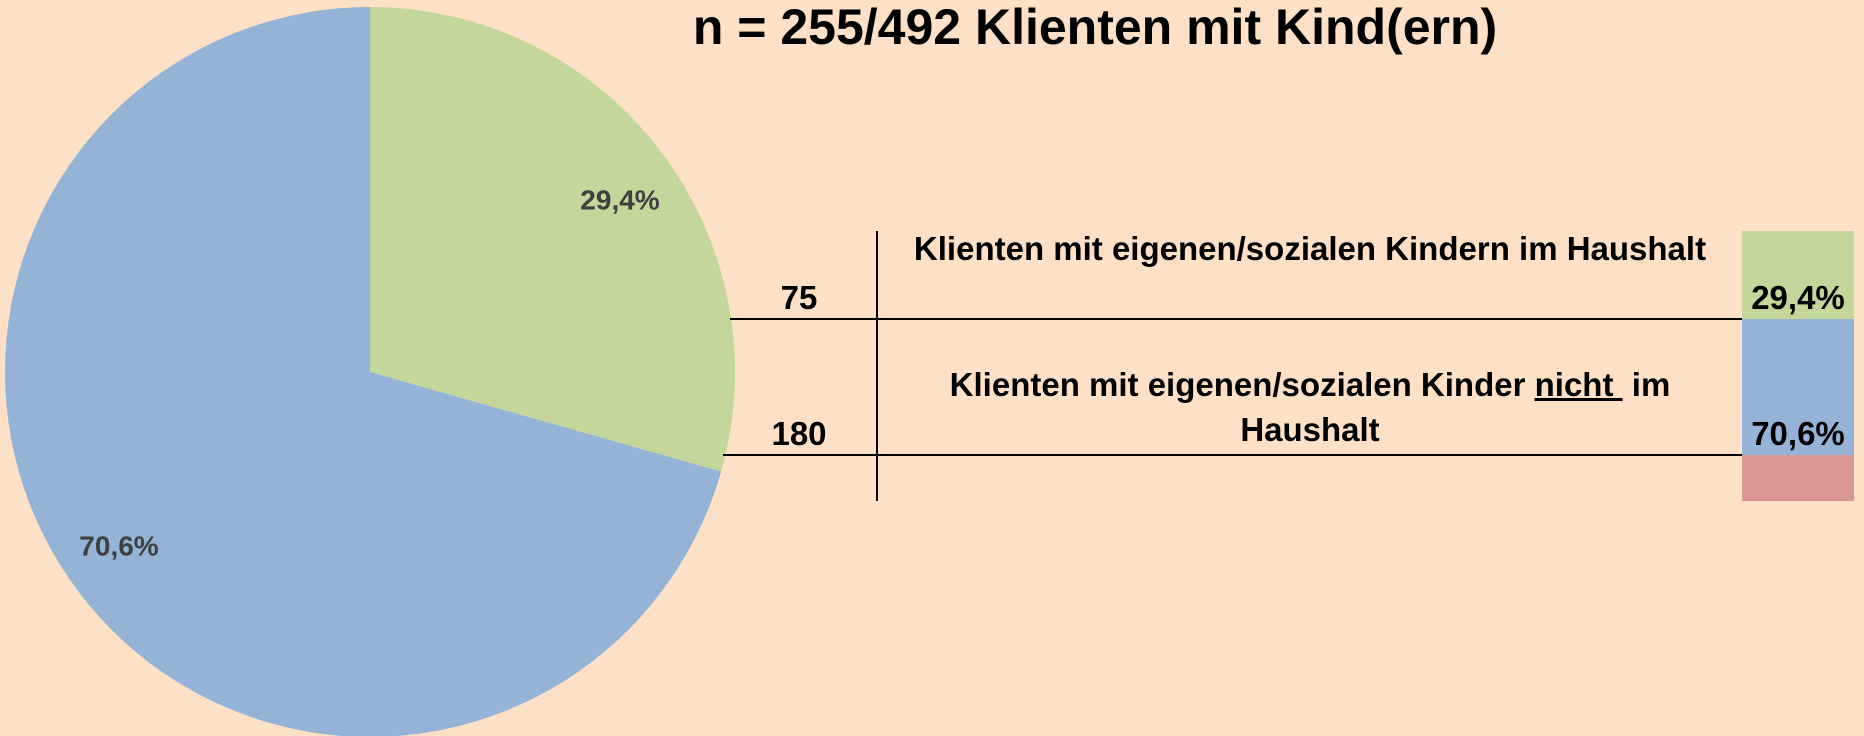  I want to click on row-count: 75, so click(799, 297).